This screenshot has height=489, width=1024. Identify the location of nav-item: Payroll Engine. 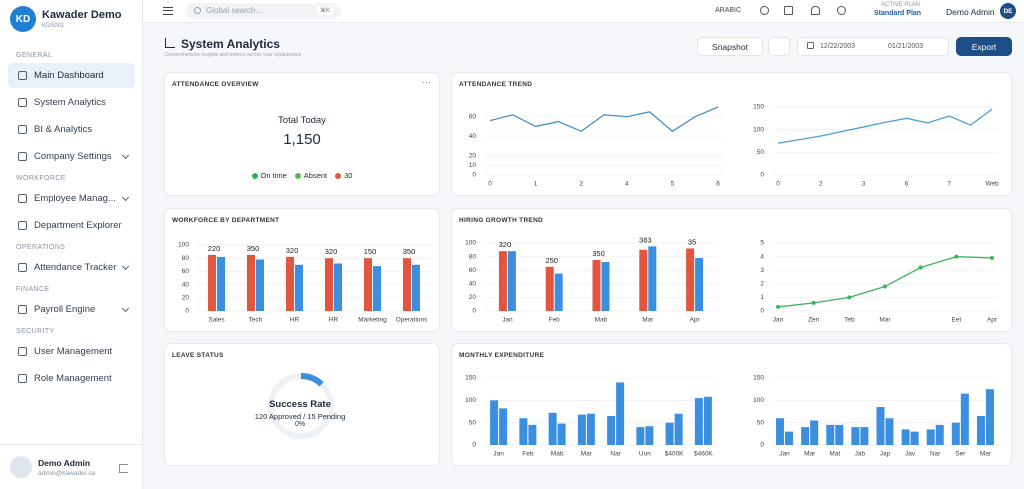
(71, 309).